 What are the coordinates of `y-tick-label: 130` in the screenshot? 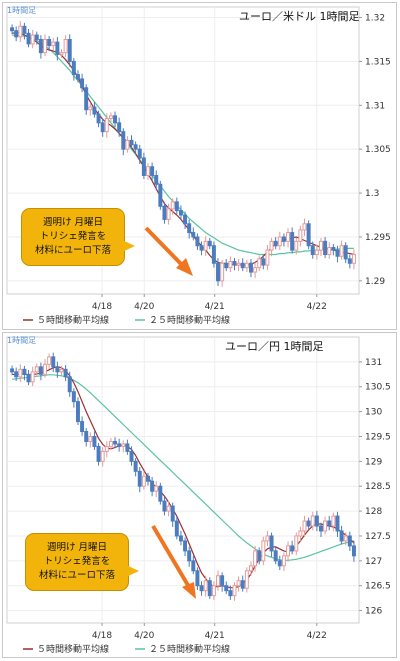 It's located at (373, 413).